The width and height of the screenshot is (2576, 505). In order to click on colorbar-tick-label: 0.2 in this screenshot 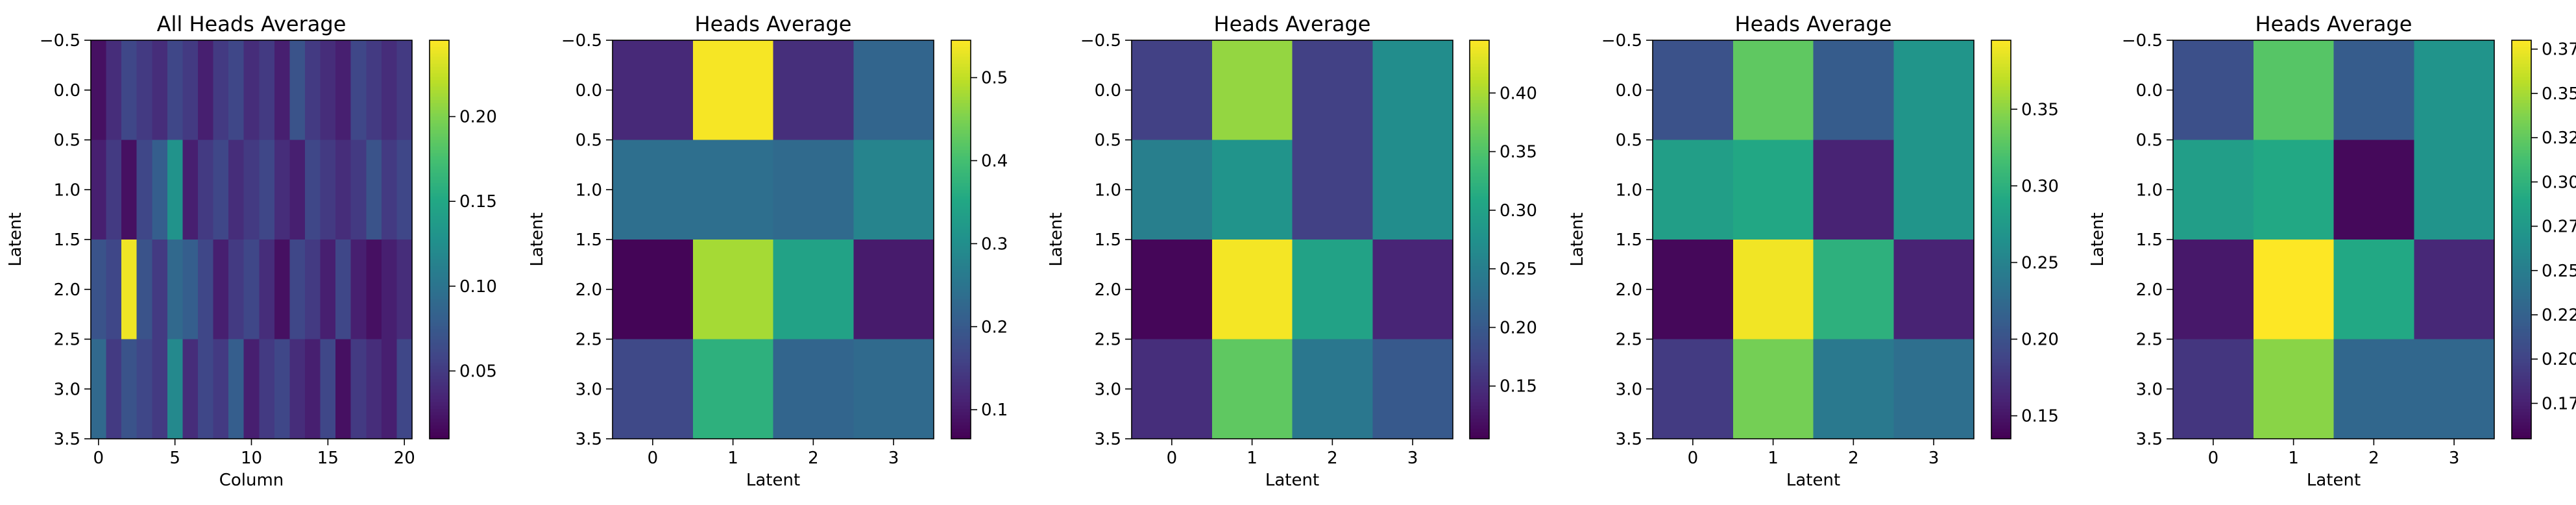, I will do `click(994, 327)`.